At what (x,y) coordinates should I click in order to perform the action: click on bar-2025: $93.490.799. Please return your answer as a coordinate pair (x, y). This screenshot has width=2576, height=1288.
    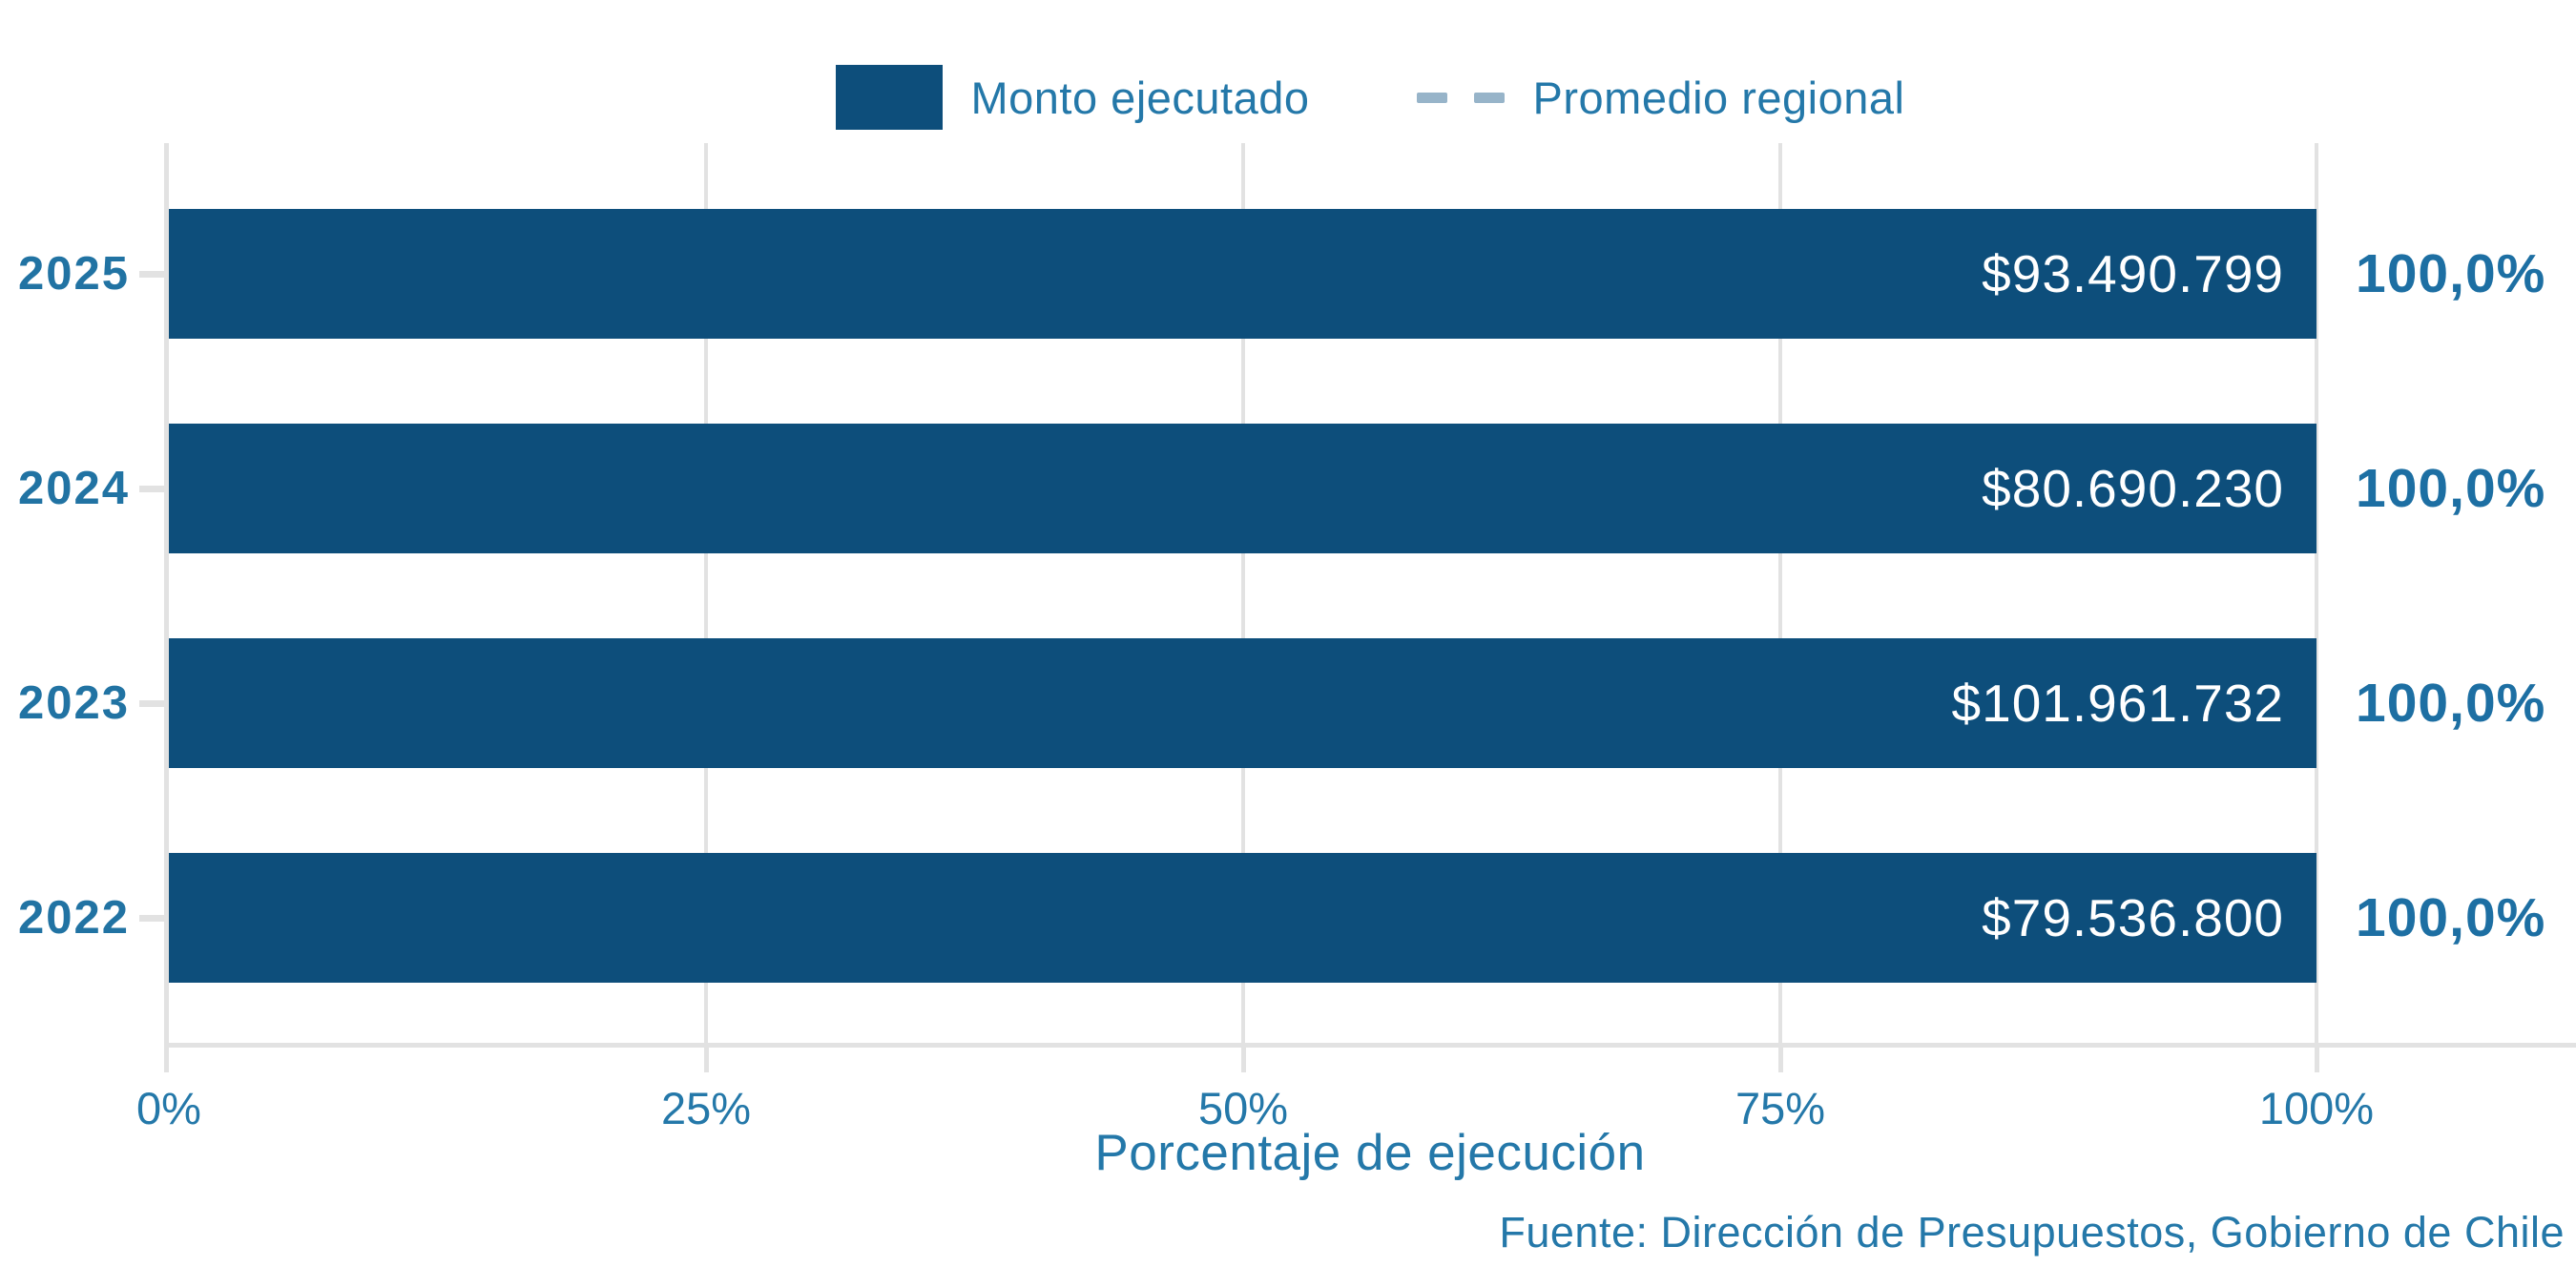
    Looking at the image, I should click on (1242, 274).